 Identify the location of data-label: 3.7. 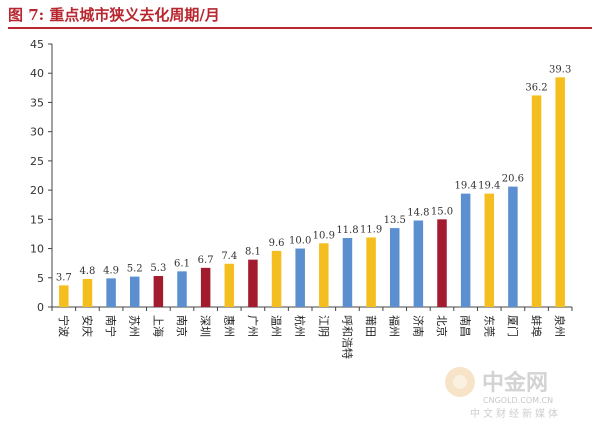
(64, 277).